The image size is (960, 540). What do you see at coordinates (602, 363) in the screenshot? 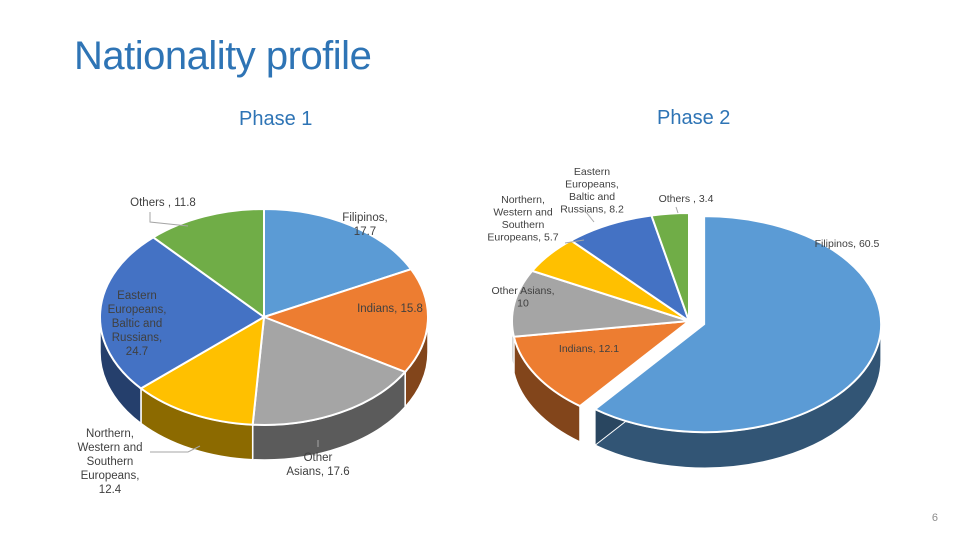
I see `phase2-slice-indians` at bounding box center [602, 363].